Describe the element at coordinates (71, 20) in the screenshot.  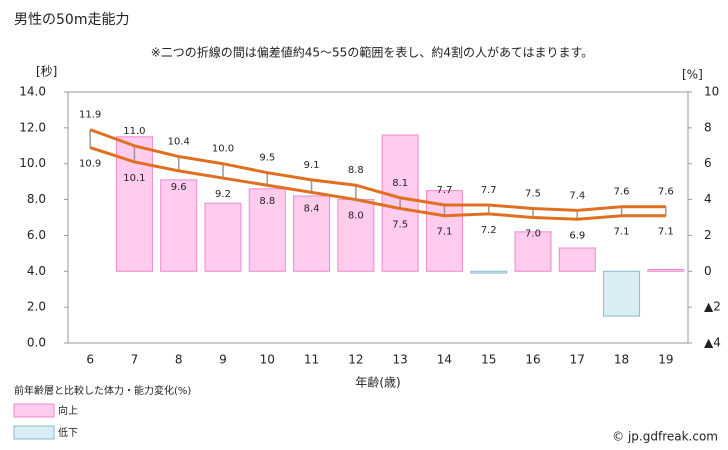
I see `chart-title: 男性の50m走能力` at that location.